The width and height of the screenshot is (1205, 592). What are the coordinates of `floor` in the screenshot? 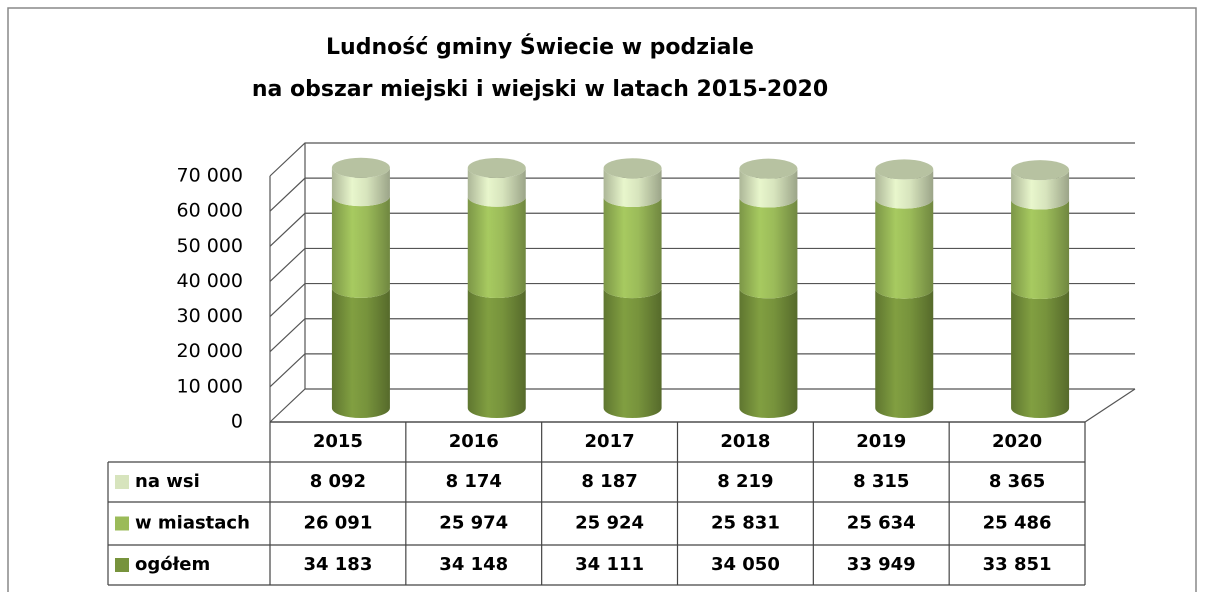 It's located at (703, 405).